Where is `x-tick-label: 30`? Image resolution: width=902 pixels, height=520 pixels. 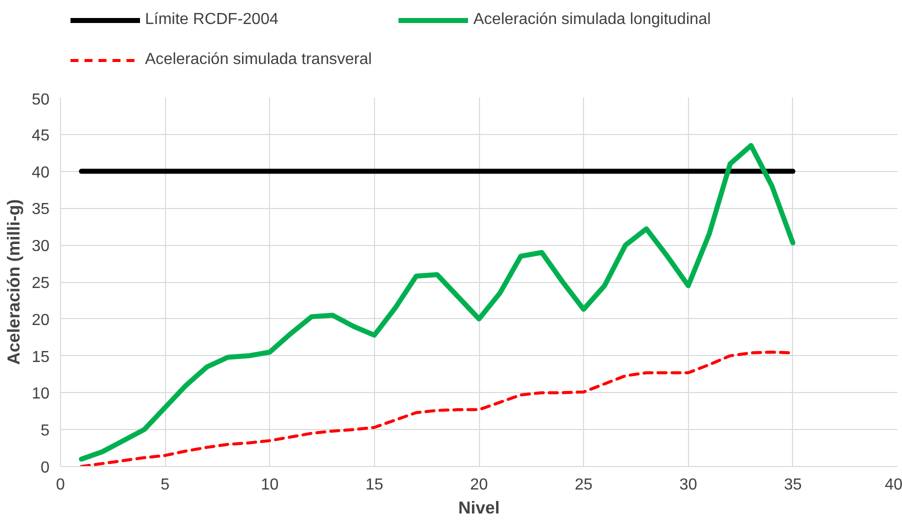 x-tick-label: 30 is located at coordinates (688, 485).